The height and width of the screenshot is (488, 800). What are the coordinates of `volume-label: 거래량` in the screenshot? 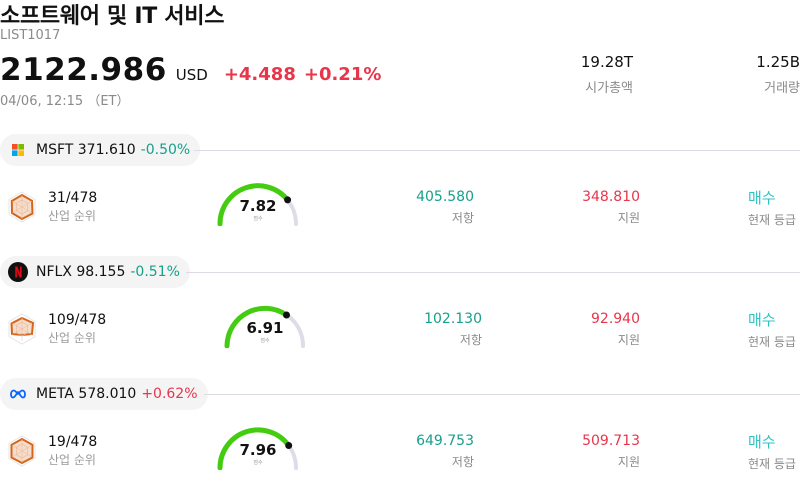 It's located at (782, 88).